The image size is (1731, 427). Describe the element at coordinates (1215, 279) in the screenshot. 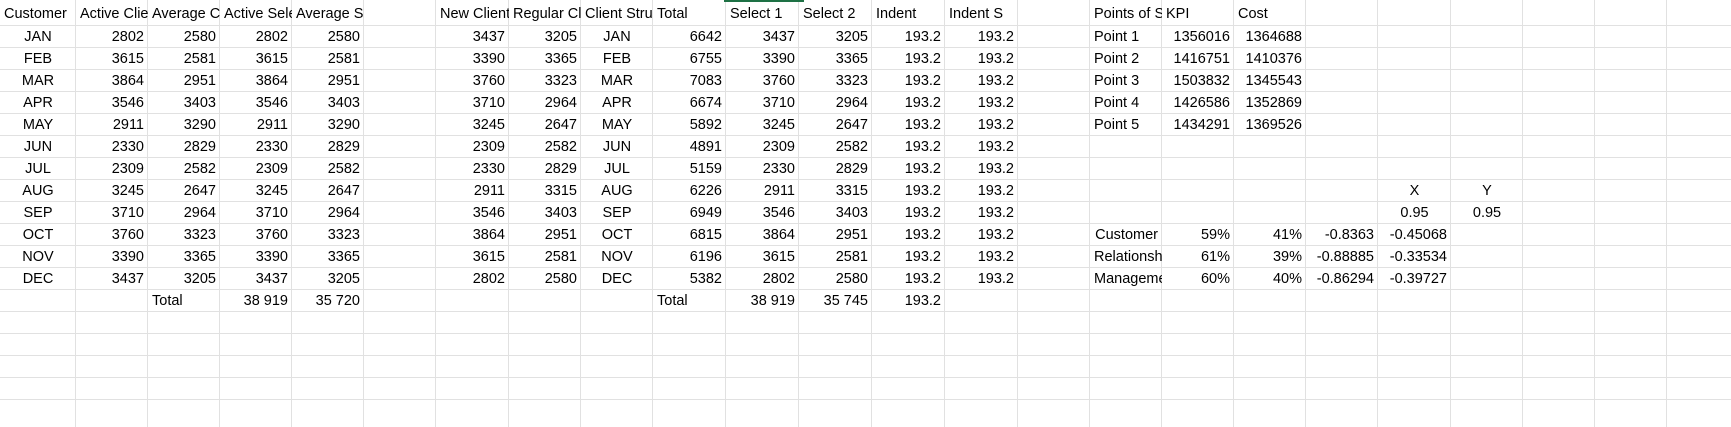

I see `grid-cell: 60%` at that location.